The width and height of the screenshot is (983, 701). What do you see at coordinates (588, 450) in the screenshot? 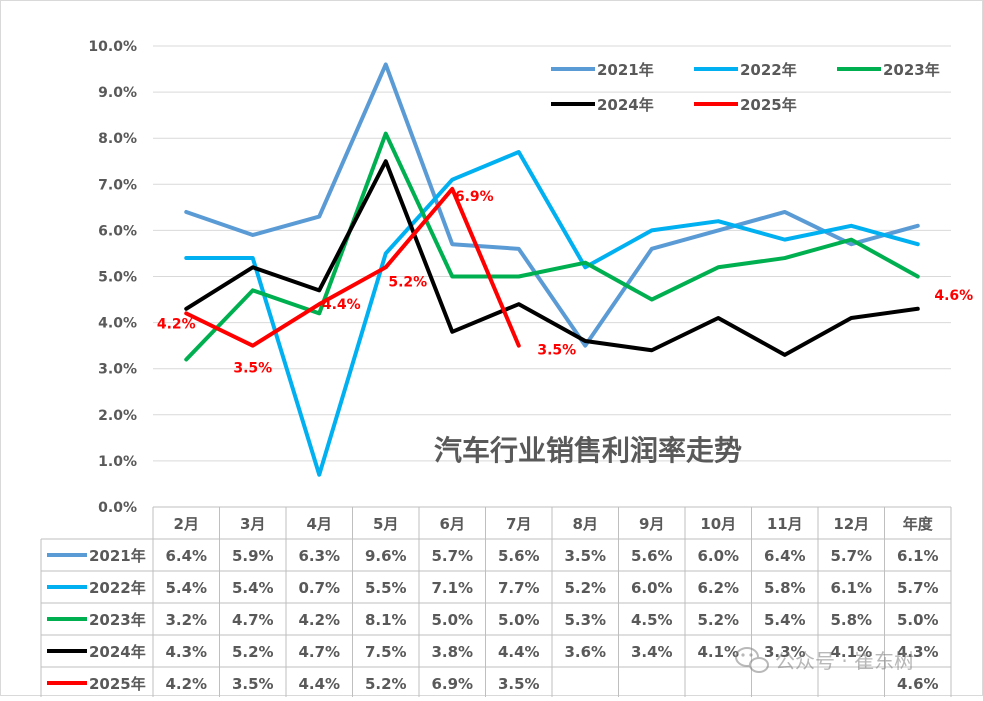
I see `chart-title: 汽车行业销售利润率走势` at bounding box center [588, 450].